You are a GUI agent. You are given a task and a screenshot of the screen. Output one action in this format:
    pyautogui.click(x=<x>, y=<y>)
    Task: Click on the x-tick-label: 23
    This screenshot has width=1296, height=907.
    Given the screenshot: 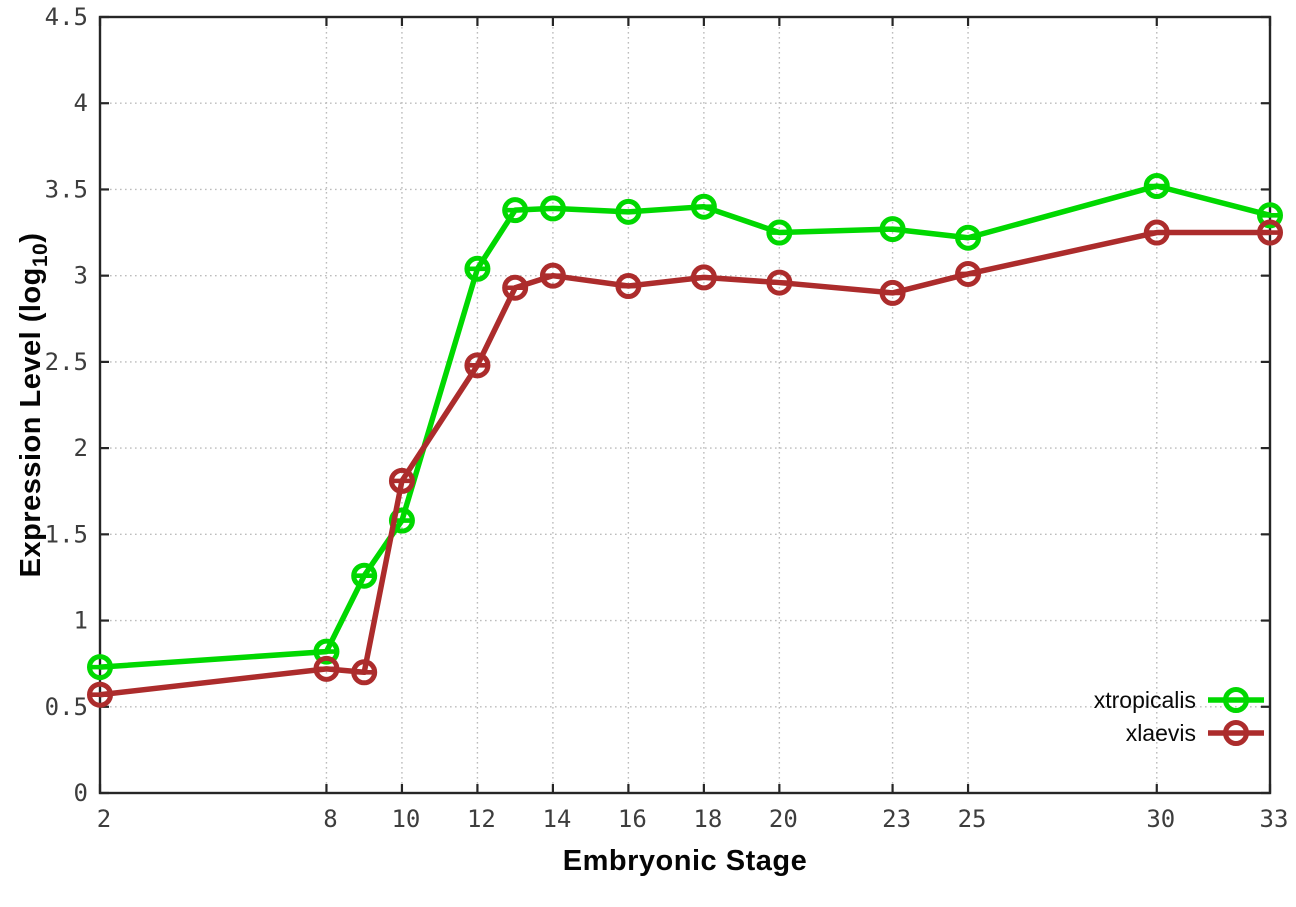 What is the action you would take?
    pyautogui.click(x=896, y=819)
    